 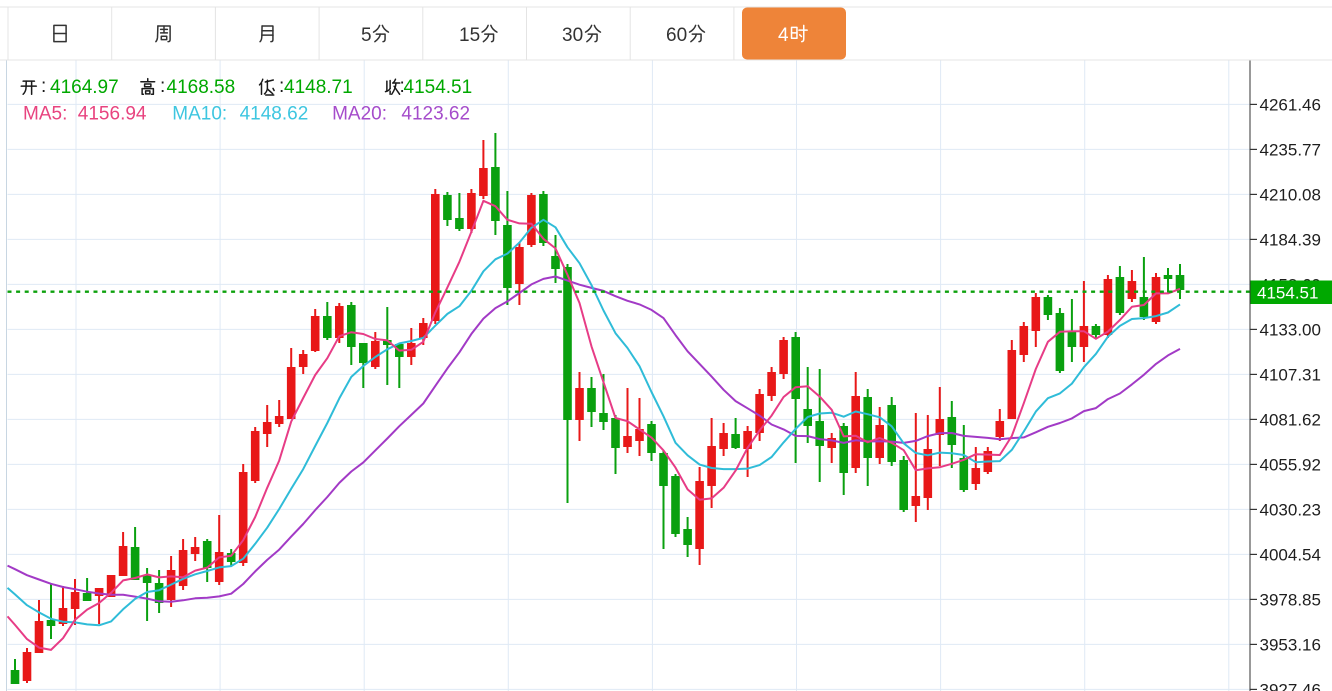 What do you see at coordinates (1290, 464) in the screenshot?
I see `svg-text: 4055.92` at bounding box center [1290, 464].